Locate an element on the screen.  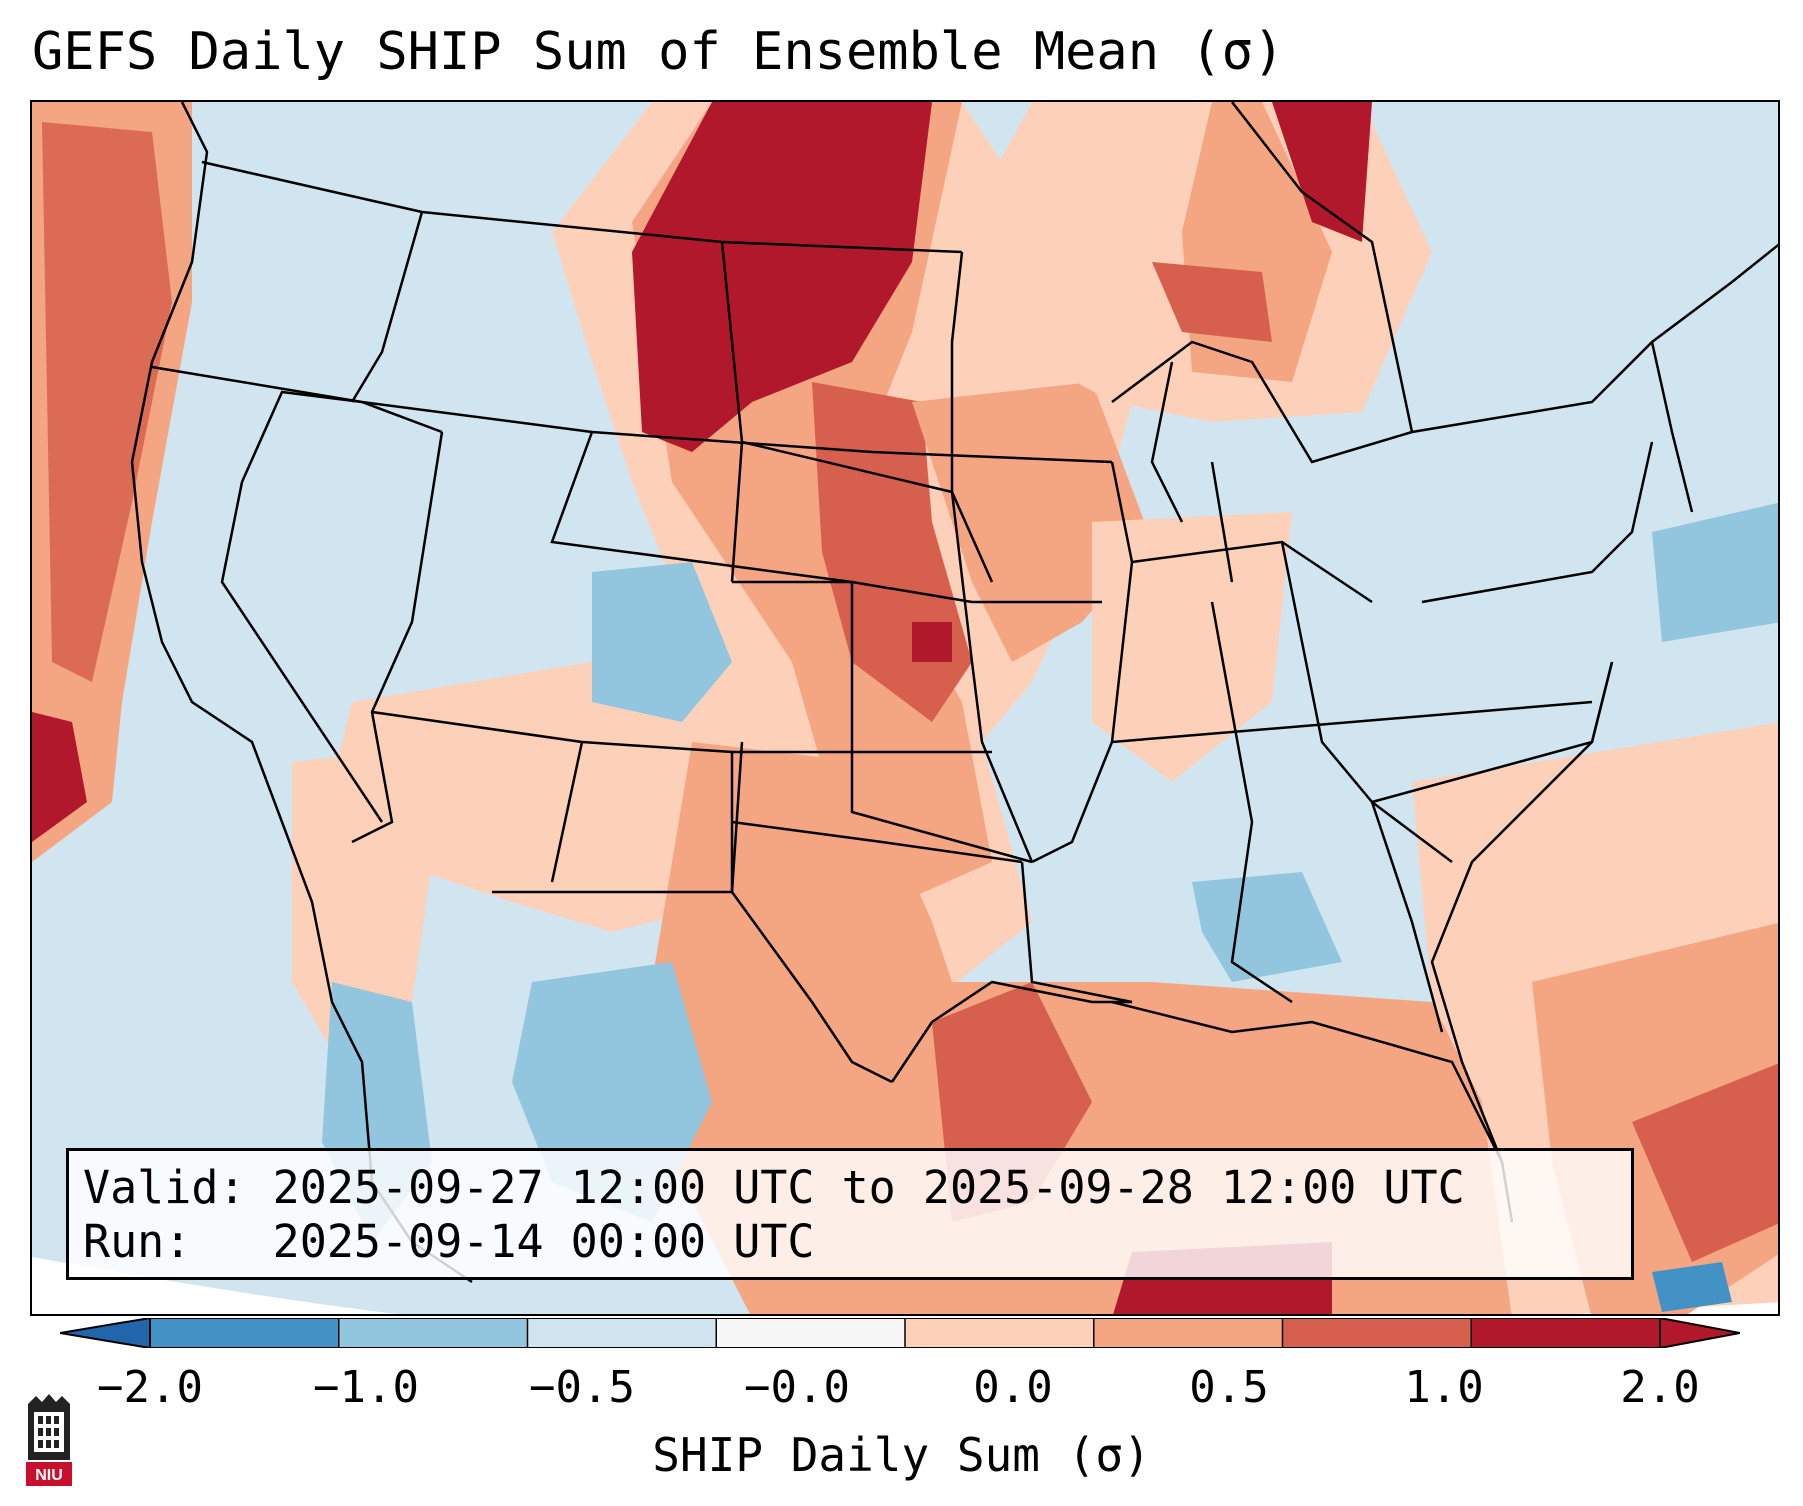
colorbar-tick-label: −2.0 is located at coordinates (150, 1387).